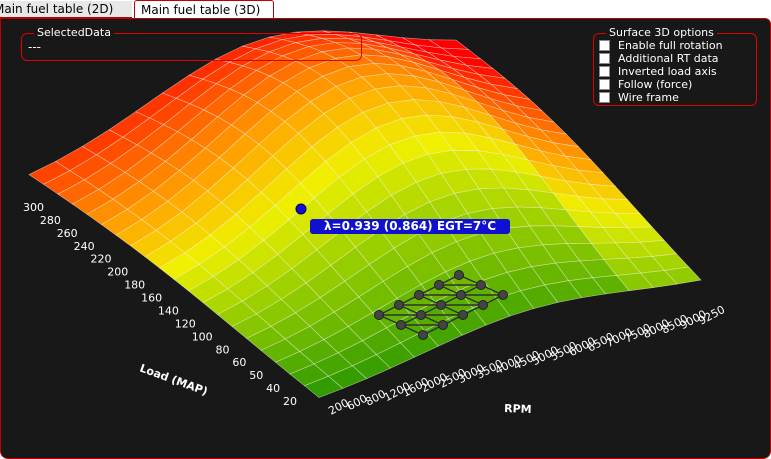 The width and height of the screenshot is (771, 459). What do you see at coordinates (202, 336) in the screenshot?
I see `load-tick-label: 100` at bounding box center [202, 336].